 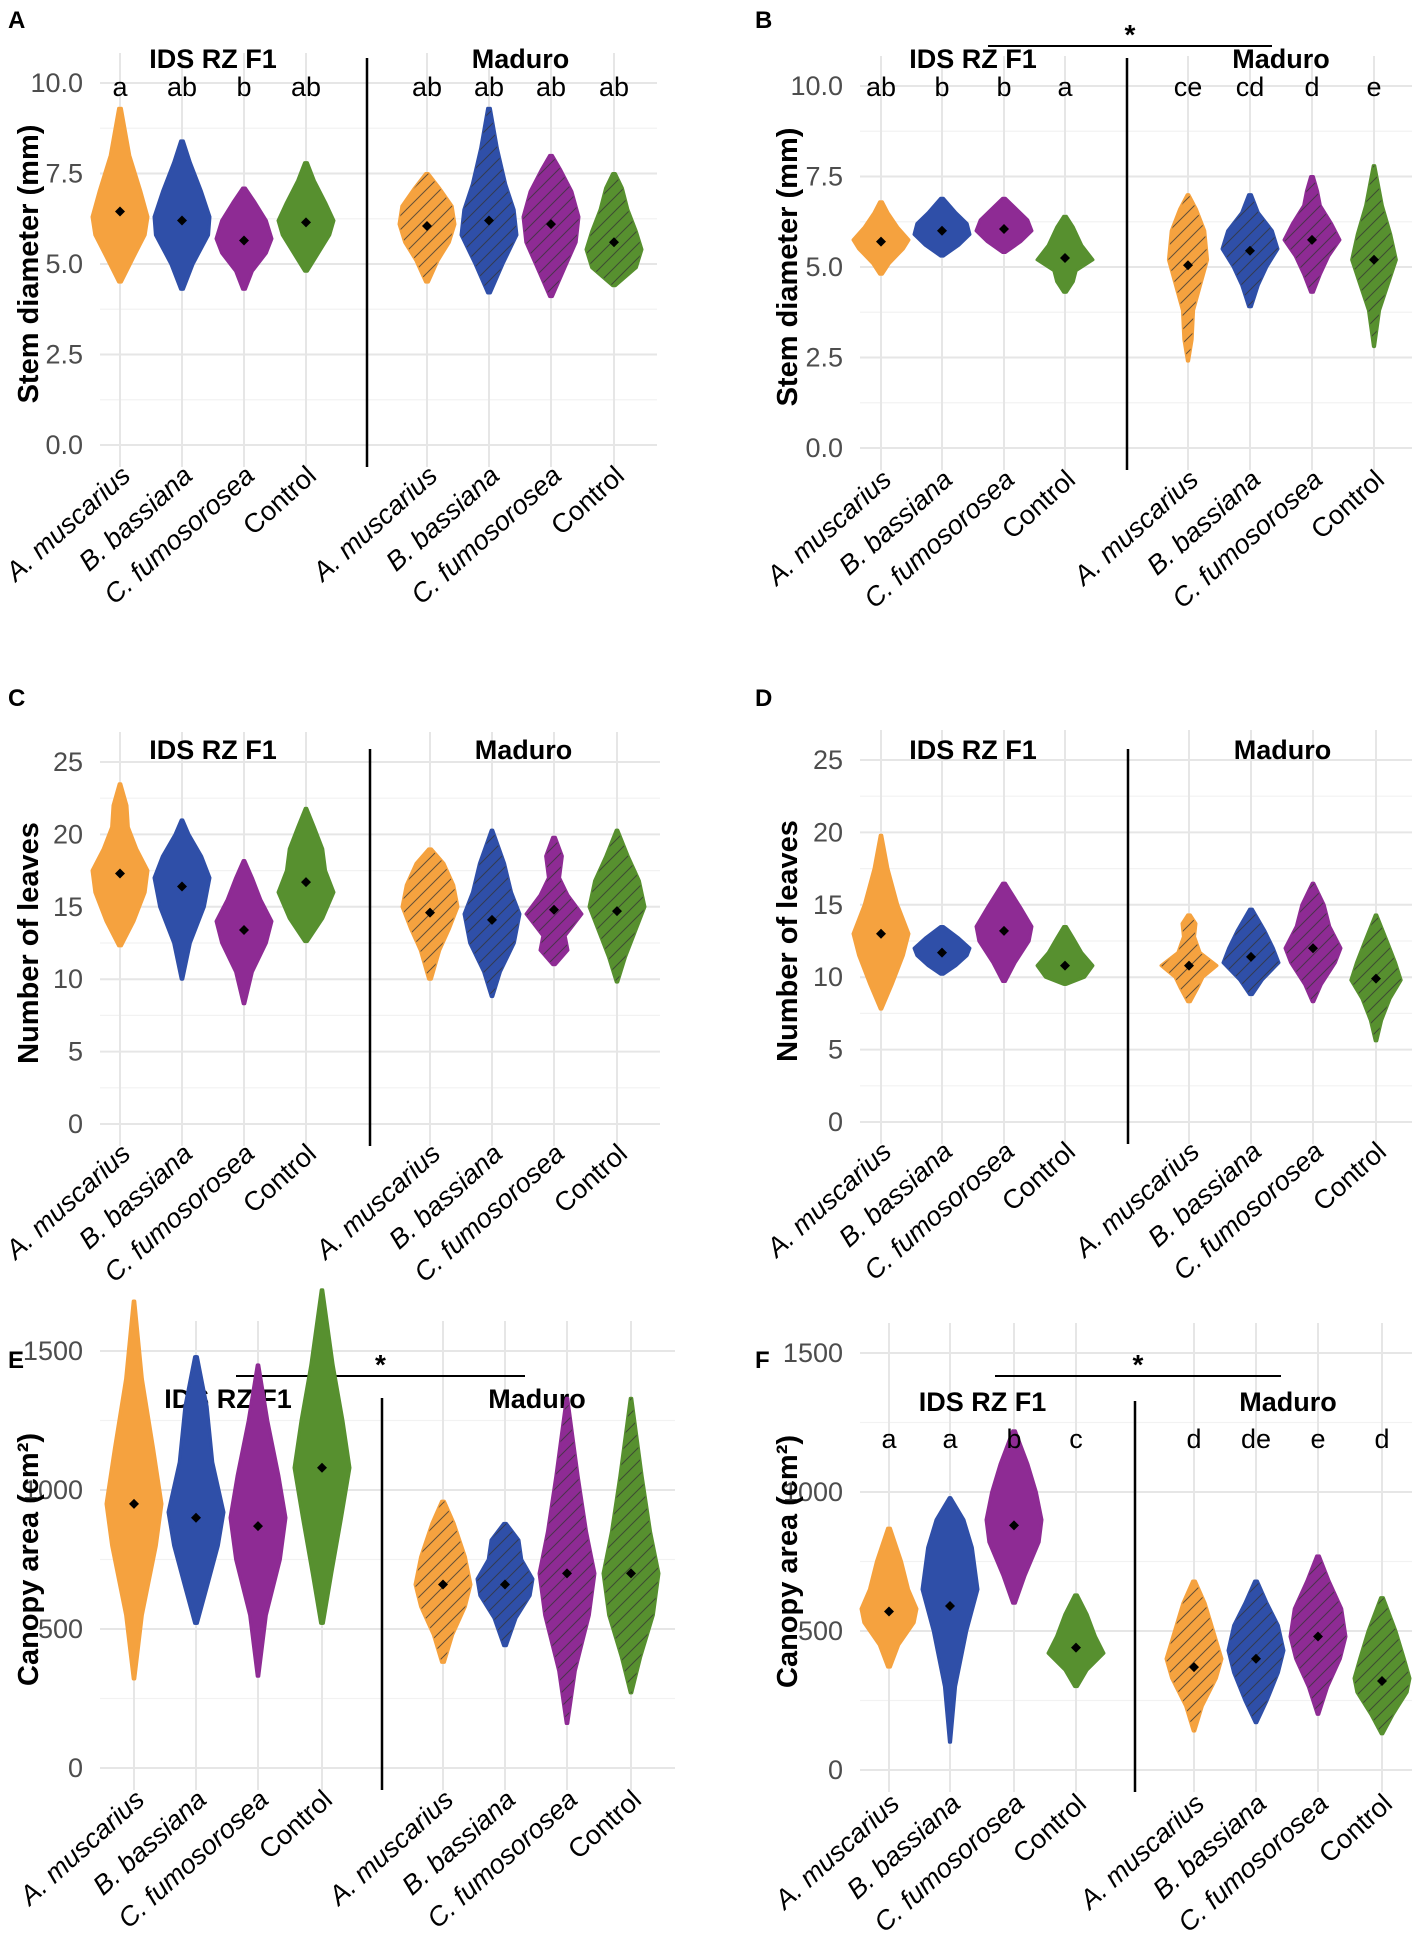 I want to click on y-tick-label: 2.5, so click(x=64, y=355).